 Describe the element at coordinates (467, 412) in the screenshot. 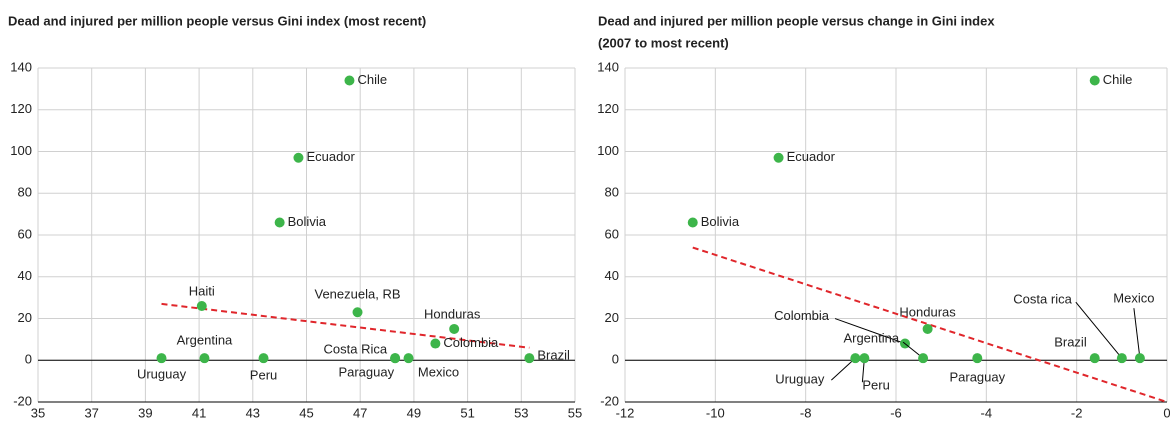

I see `x-tick-label: 51` at that location.